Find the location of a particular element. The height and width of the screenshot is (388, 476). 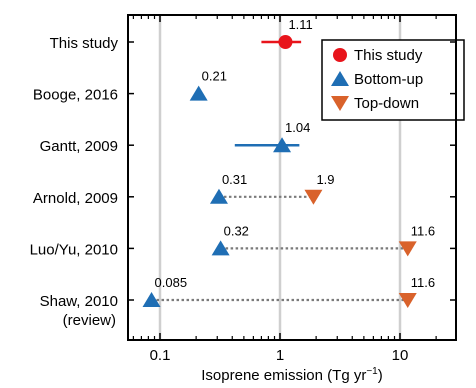

legend-label: Bottom-up is located at coordinates (388, 79).